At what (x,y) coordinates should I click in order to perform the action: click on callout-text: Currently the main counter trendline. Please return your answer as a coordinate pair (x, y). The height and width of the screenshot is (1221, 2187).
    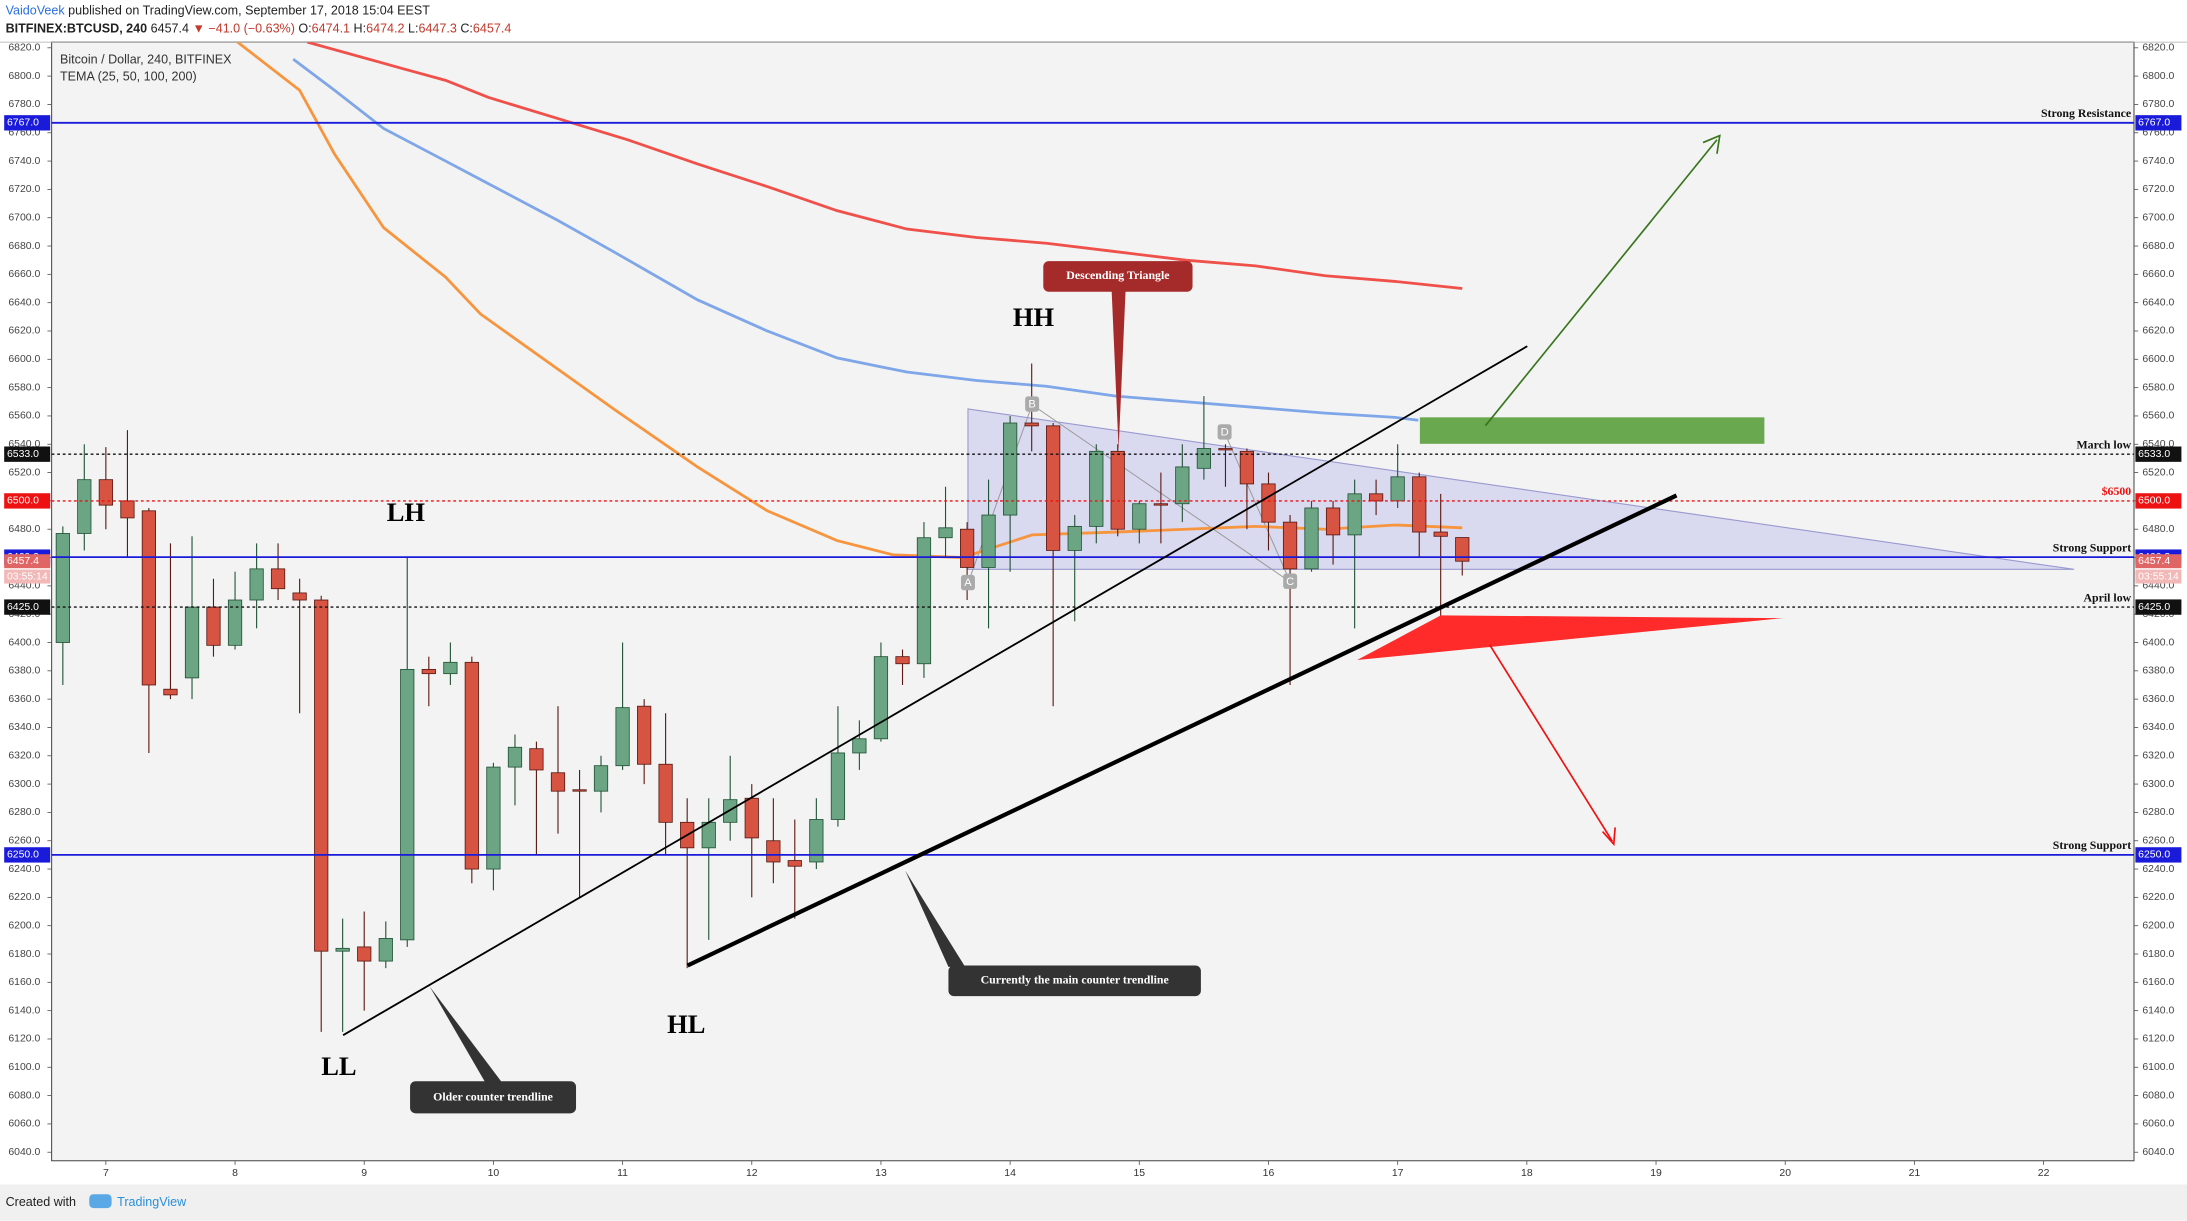
    Looking at the image, I should click on (1075, 980).